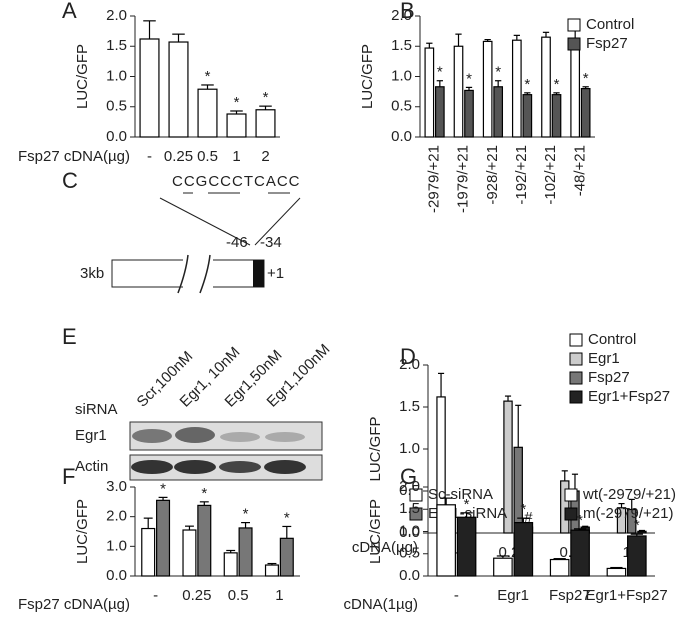  I want to click on panel-label: F, so click(68, 476).